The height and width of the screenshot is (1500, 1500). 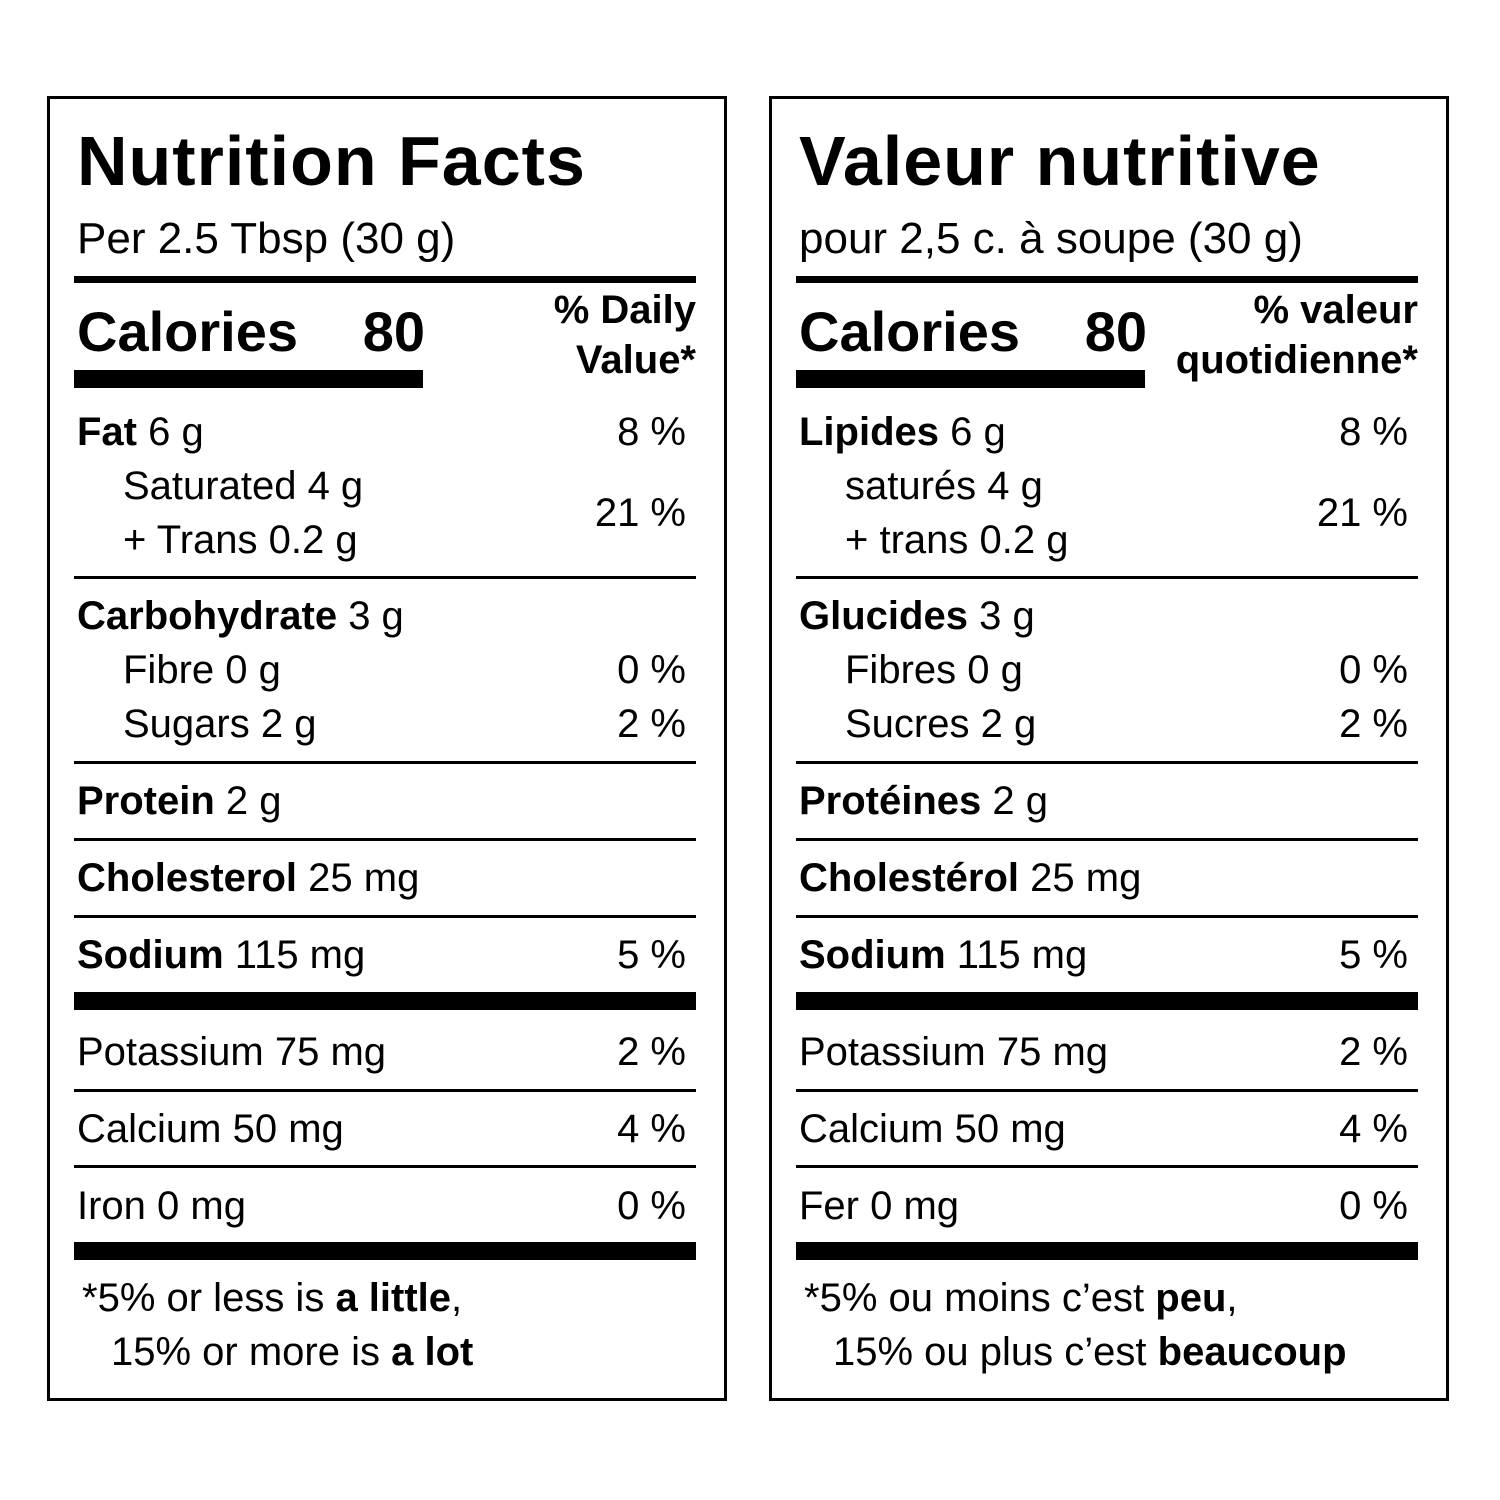 What do you see at coordinates (1051, 238) in the screenshot?
I see `serving-size: pour 2,5 c. à soupe (30 g)` at bounding box center [1051, 238].